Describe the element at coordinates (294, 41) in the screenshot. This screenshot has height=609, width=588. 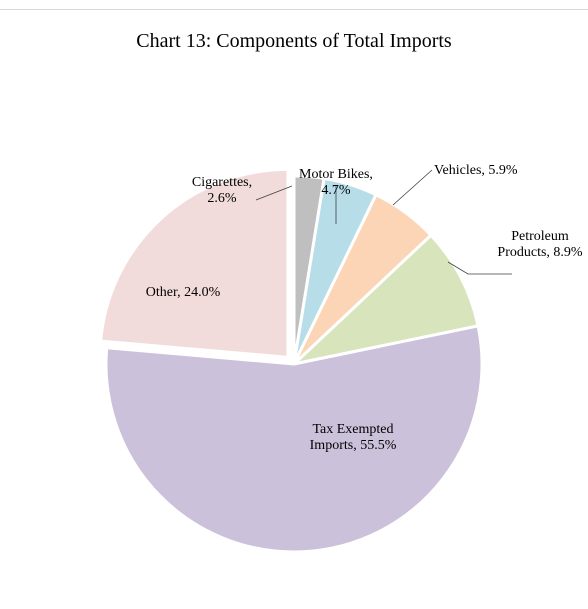
I see `chart-title: Chart 13: Components of Total Imports` at that location.